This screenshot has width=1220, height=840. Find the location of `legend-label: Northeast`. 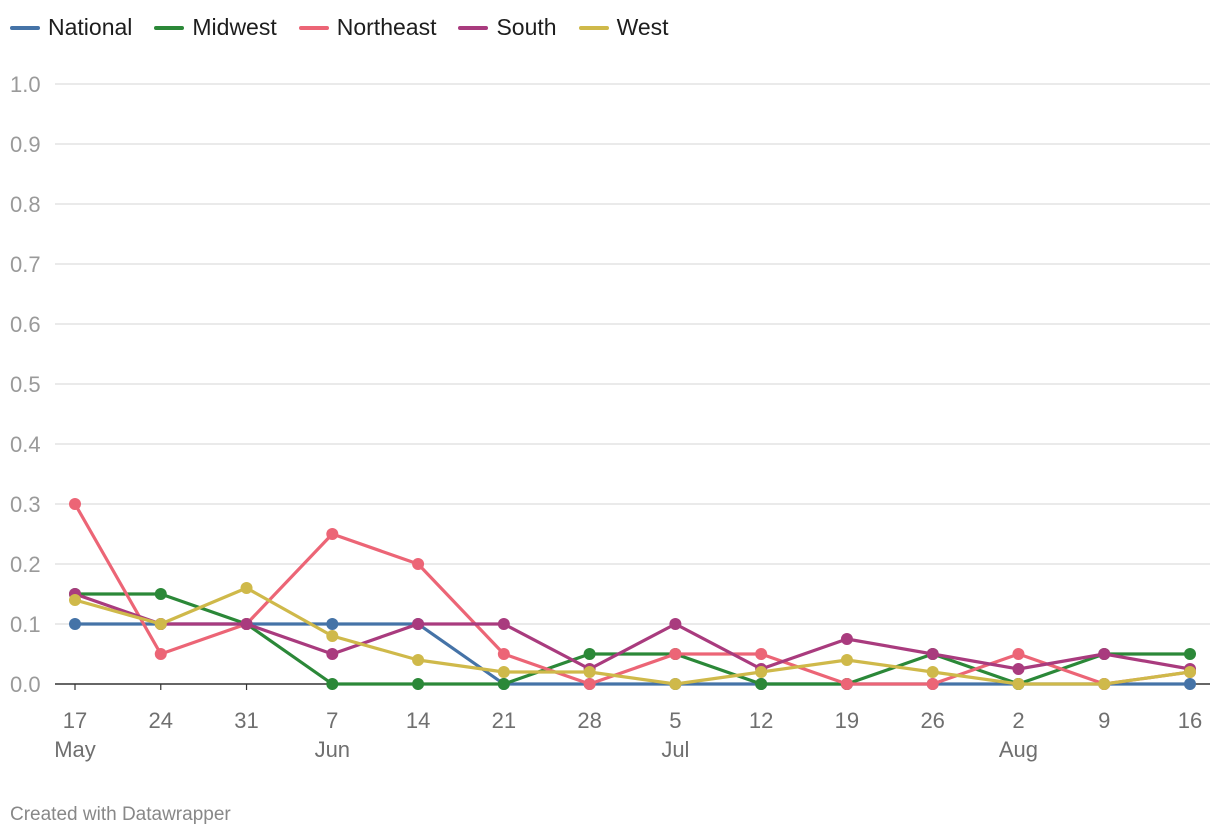

legend-label: Northeast is located at coordinates (386, 27).